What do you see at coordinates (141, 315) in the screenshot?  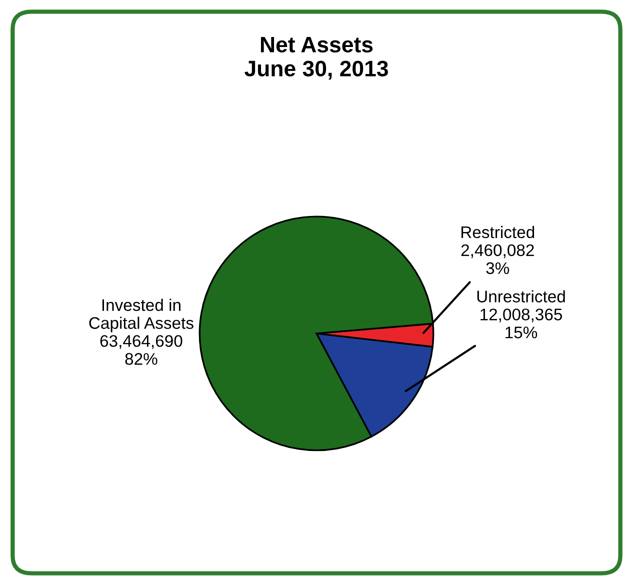 I see `slice-label: Invested in Capital Assets` at bounding box center [141, 315].